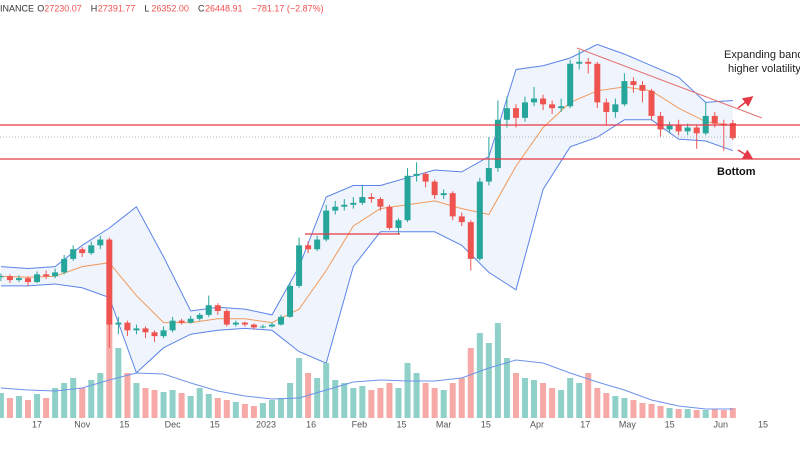 Image resolution: width=800 pixels, height=450 pixels. What do you see at coordinates (311, 424) in the screenshot?
I see `x-tick-label: 16` at bounding box center [311, 424].